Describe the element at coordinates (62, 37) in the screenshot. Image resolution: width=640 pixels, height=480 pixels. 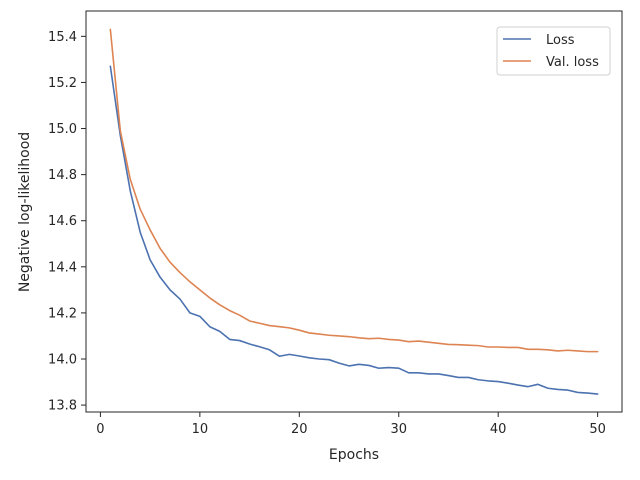
I see `y-tick-label: 15.4` at that location.